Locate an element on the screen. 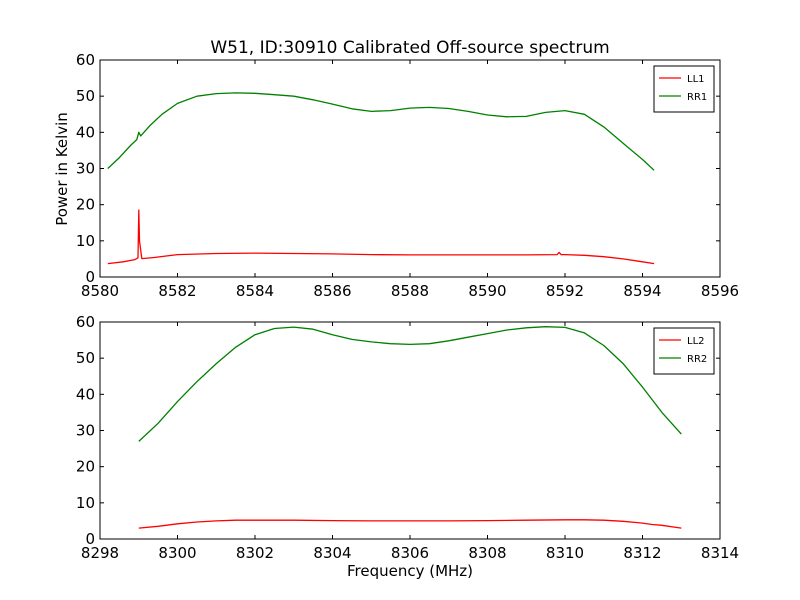 This screenshot has height=600, width=800. top-y-tick-label: 50 is located at coordinates (85, 96).